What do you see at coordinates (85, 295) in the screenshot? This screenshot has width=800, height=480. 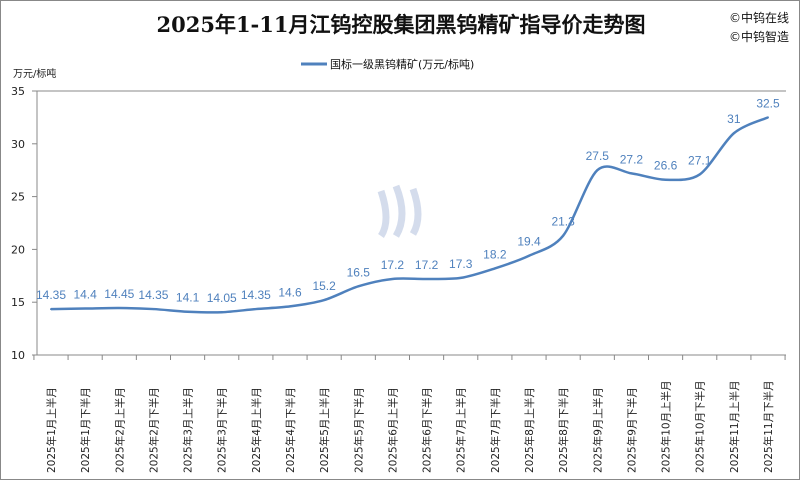 I see `data-label: 14.4` at bounding box center [85, 295].